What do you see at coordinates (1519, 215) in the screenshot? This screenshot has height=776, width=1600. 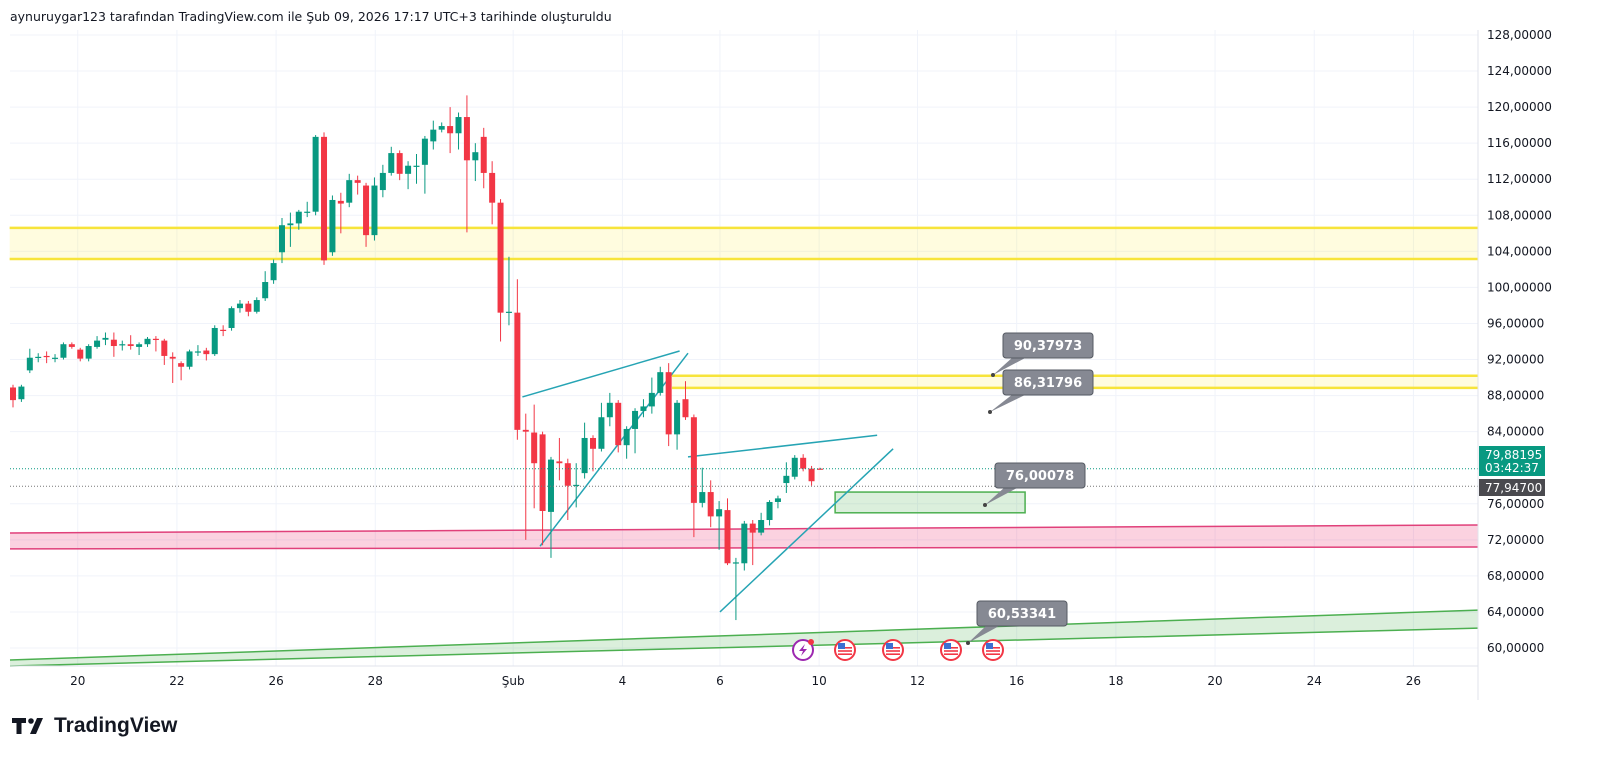 I see `price-axis-label: 108,00000` at bounding box center [1519, 215].